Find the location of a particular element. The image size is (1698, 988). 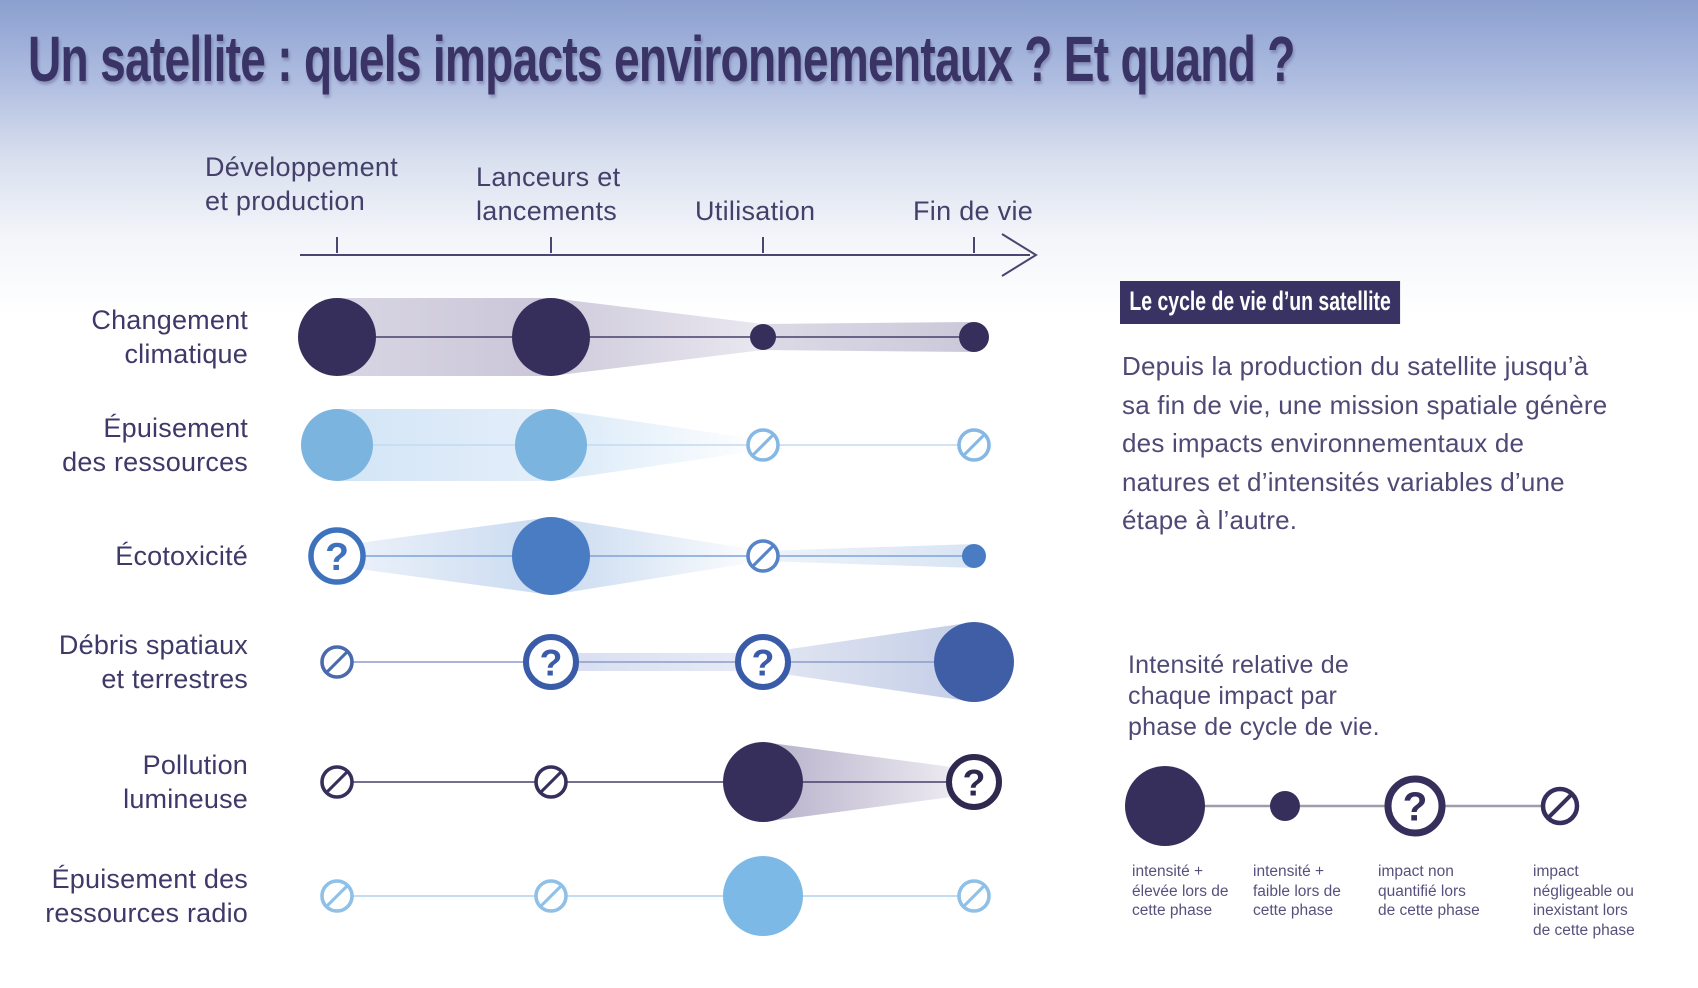

timeline-axis is located at coordinates (669, 255).